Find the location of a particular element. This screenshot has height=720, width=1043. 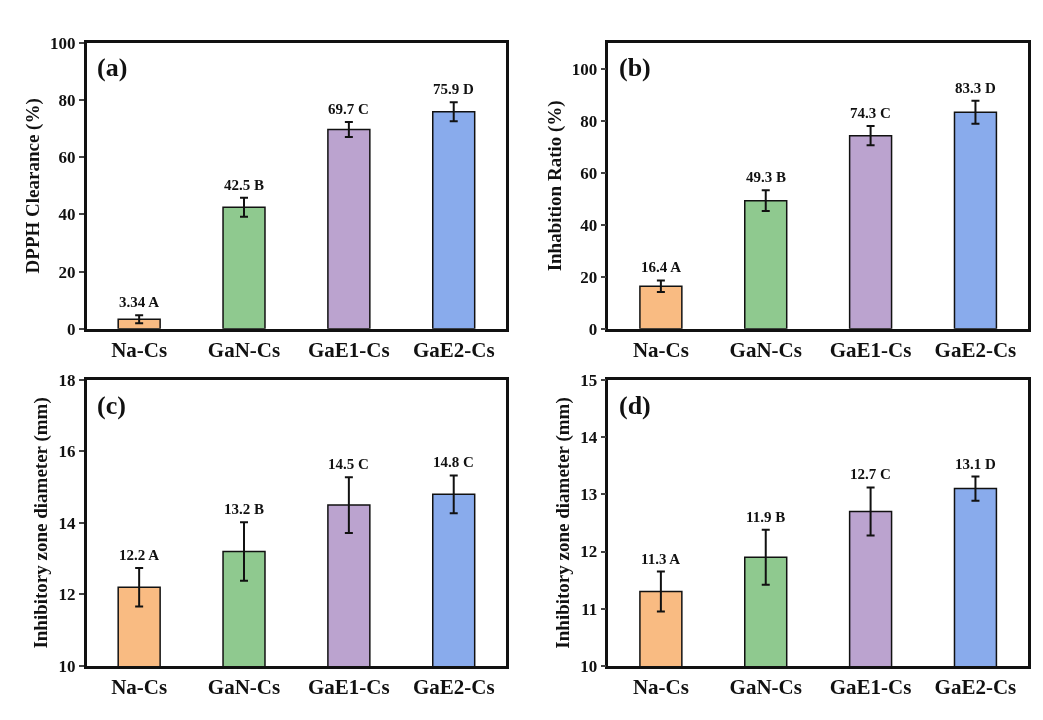

data-label: 13.2 B is located at coordinates (244, 509).